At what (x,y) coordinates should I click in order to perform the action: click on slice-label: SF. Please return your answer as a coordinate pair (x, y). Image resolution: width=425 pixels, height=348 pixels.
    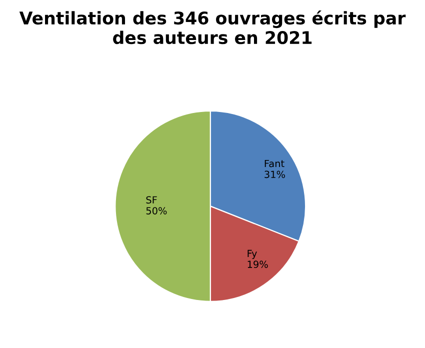
    Looking at the image, I should click on (151, 200).